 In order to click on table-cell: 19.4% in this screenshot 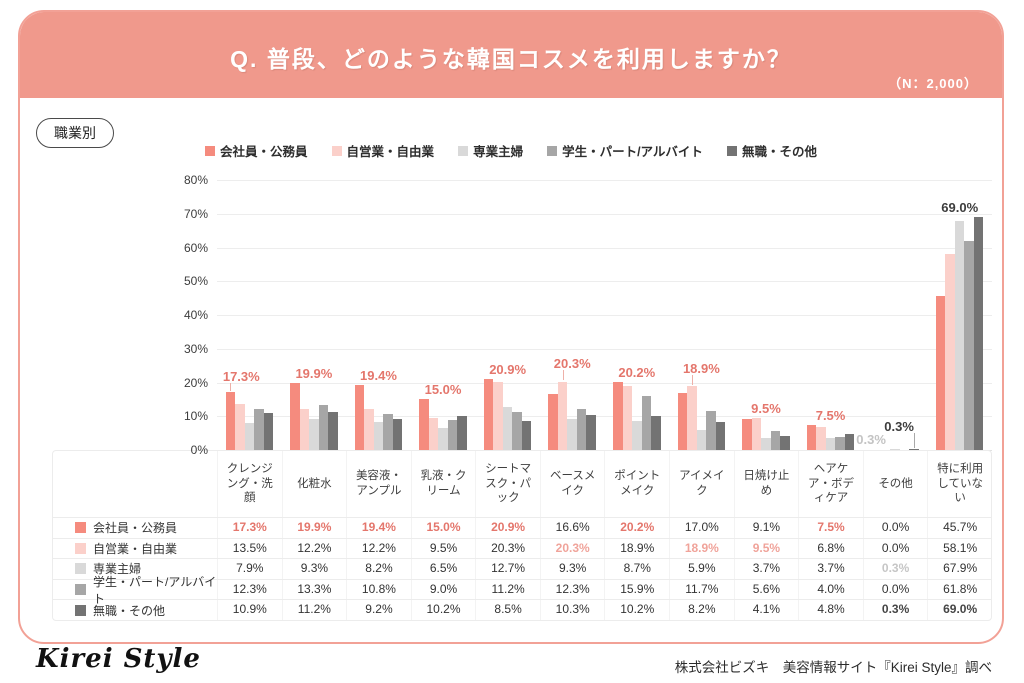, I will do `click(378, 528)`.